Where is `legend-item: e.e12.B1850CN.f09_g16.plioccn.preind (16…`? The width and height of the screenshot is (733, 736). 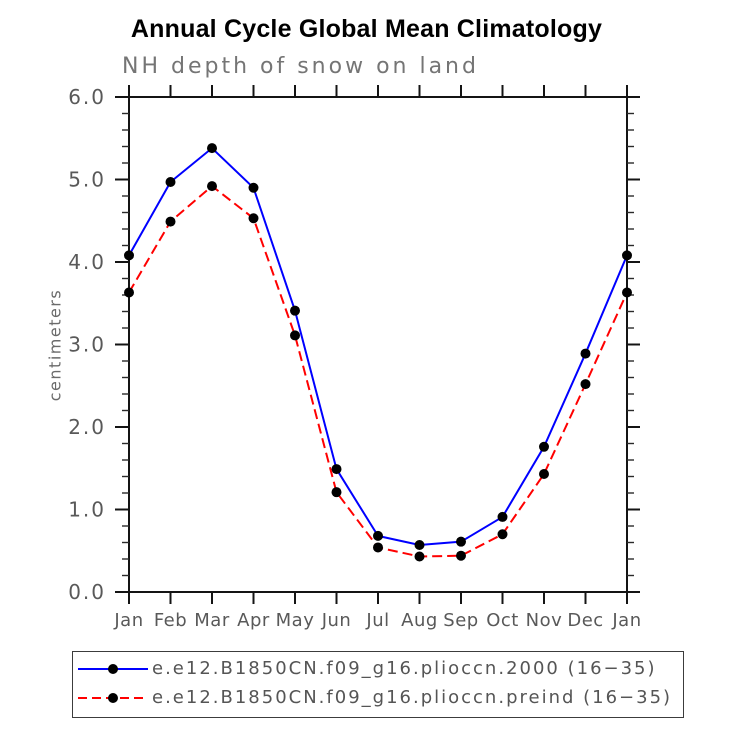
legend-item: e.e12.B1850CN.f09_g16.plioccn.preind (16… is located at coordinates (378, 697).